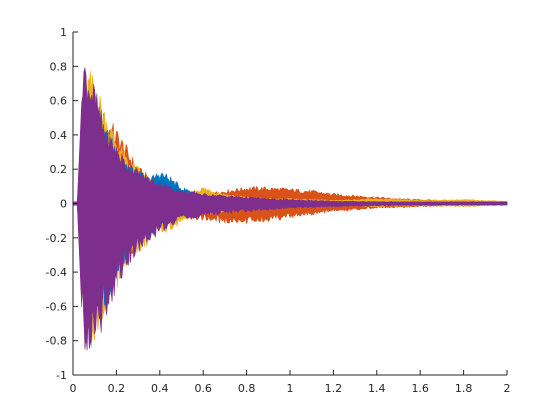 This screenshot has width=560, height=420. What do you see at coordinates (117, 388) in the screenshot?
I see `x-tick-label: 0.2` at bounding box center [117, 388].